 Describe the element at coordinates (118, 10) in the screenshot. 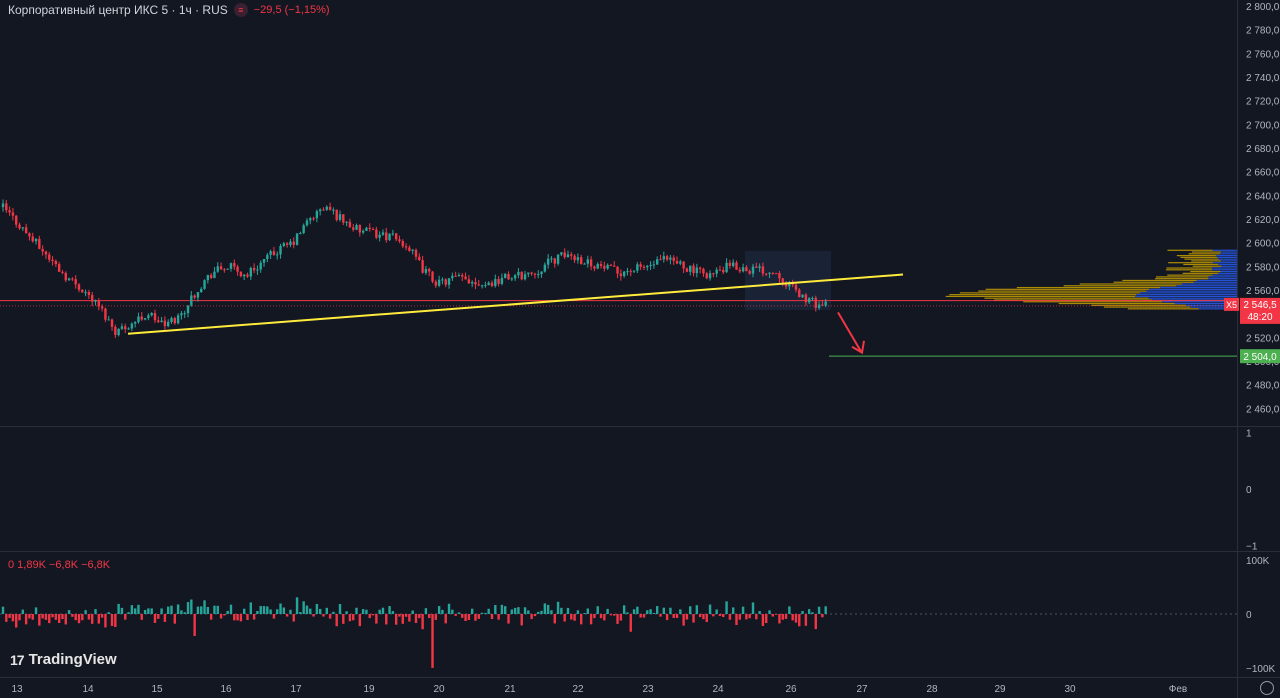

I see `symbol-title: Корпоративный центр ИКС 5 · 1ч · RUS` at that location.